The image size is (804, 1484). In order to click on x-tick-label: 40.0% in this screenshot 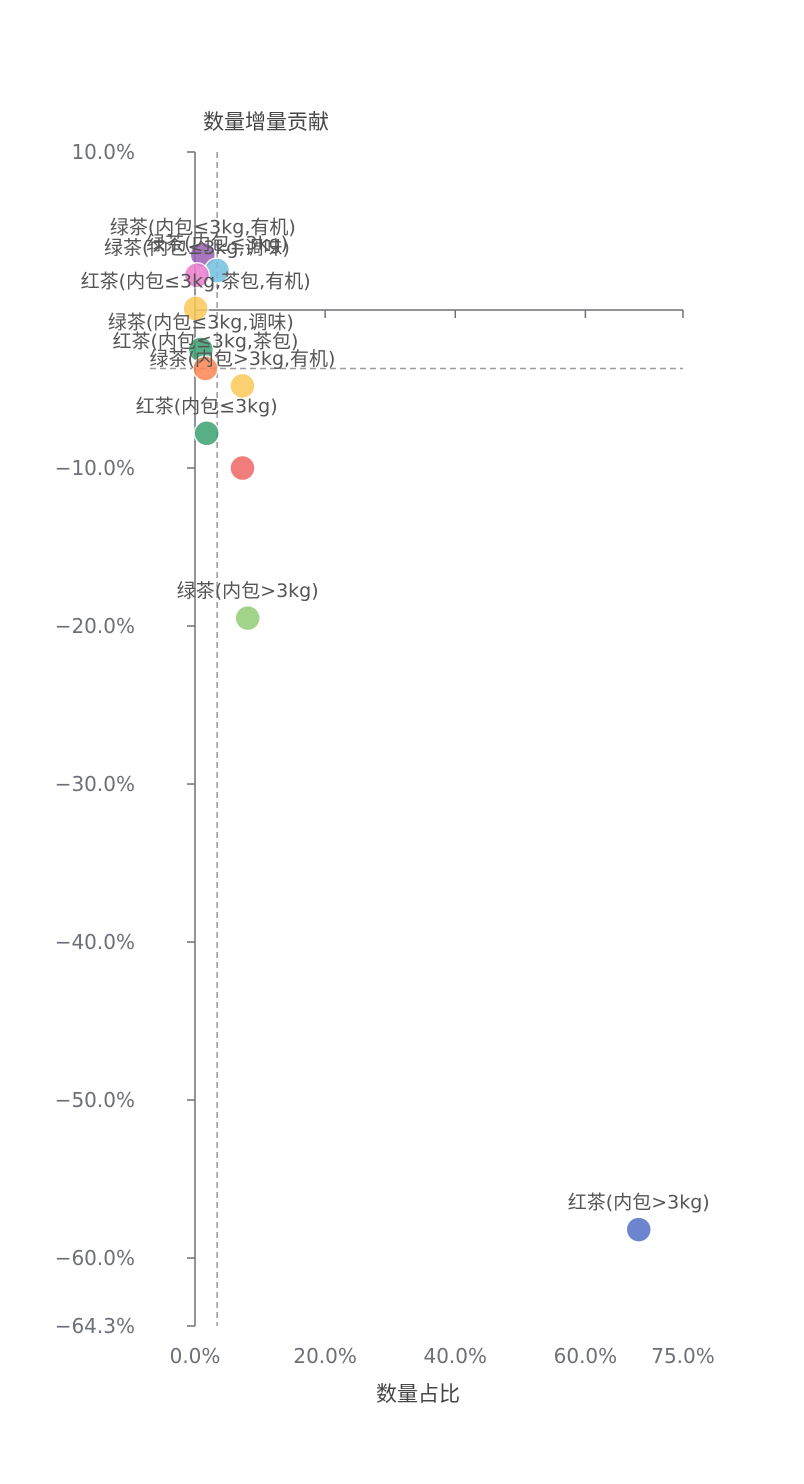, I will do `click(455, 1356)`.